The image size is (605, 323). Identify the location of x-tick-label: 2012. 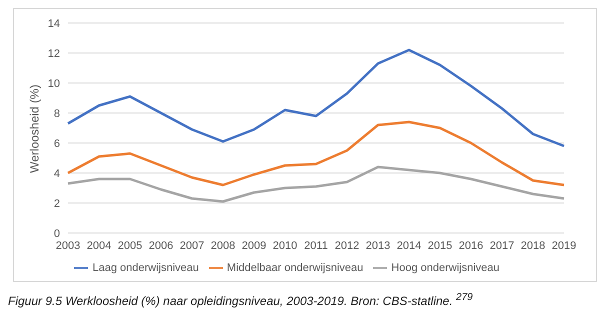
(347, 246).